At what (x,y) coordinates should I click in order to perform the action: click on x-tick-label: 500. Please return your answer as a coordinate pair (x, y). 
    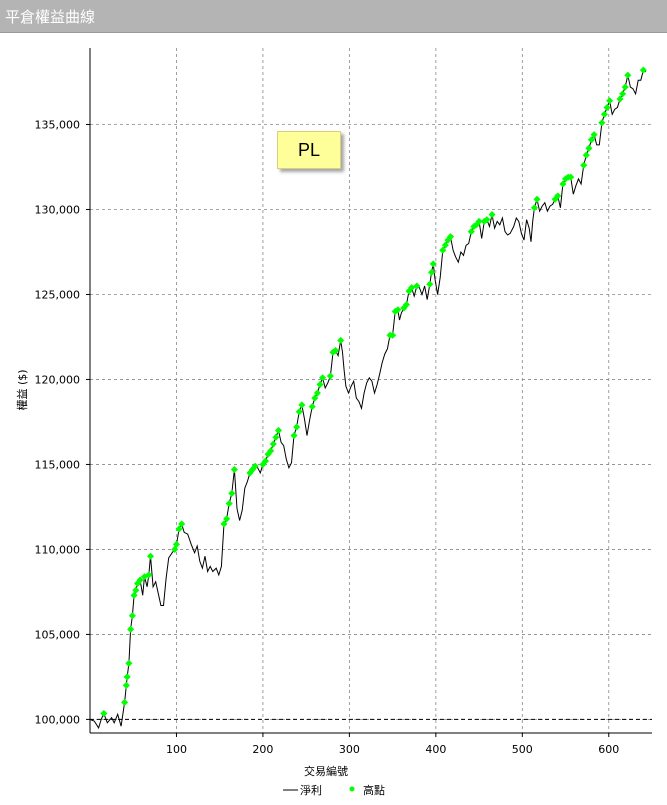
    Looking at the image, I should click on (522, 749).